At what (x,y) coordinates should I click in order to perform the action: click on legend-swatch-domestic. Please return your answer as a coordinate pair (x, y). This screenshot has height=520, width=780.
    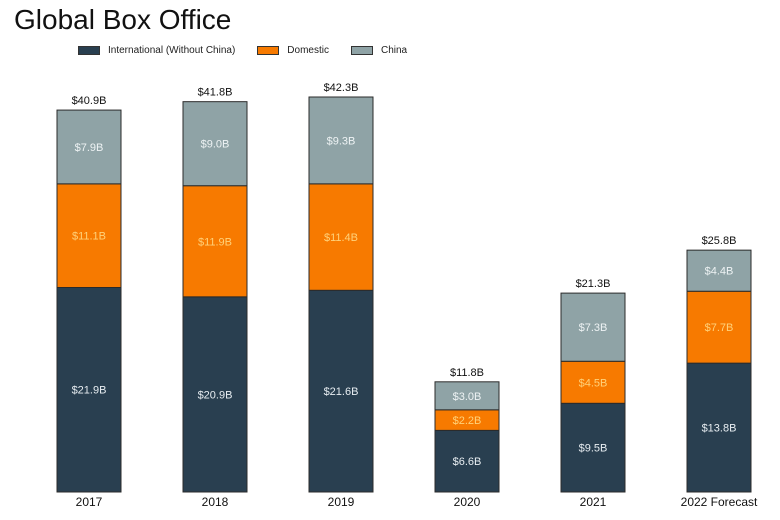
    Looking at the image, I should click on (268, 50).